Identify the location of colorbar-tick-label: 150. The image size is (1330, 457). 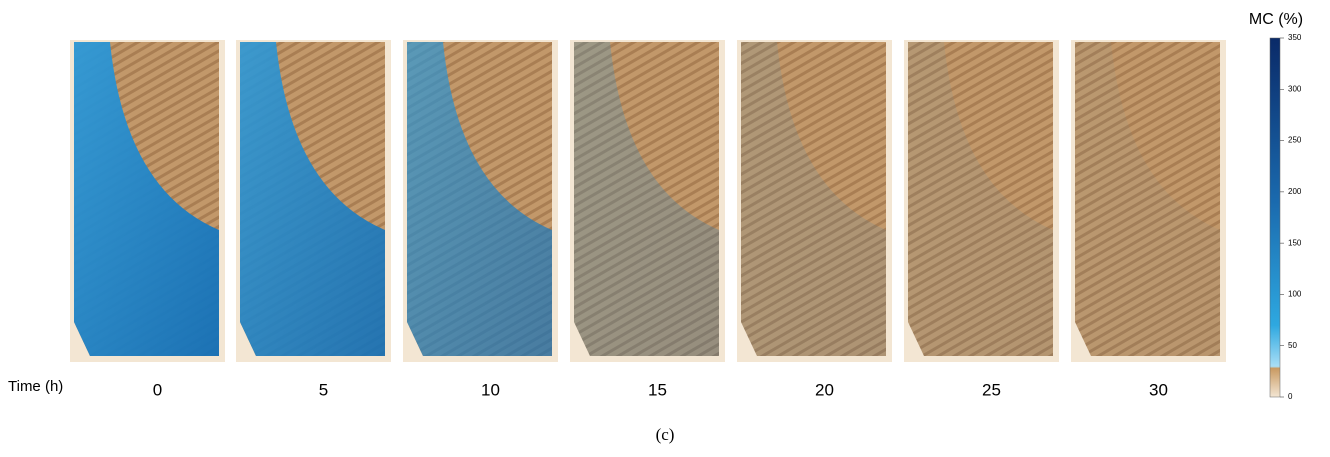
(1295, 242).